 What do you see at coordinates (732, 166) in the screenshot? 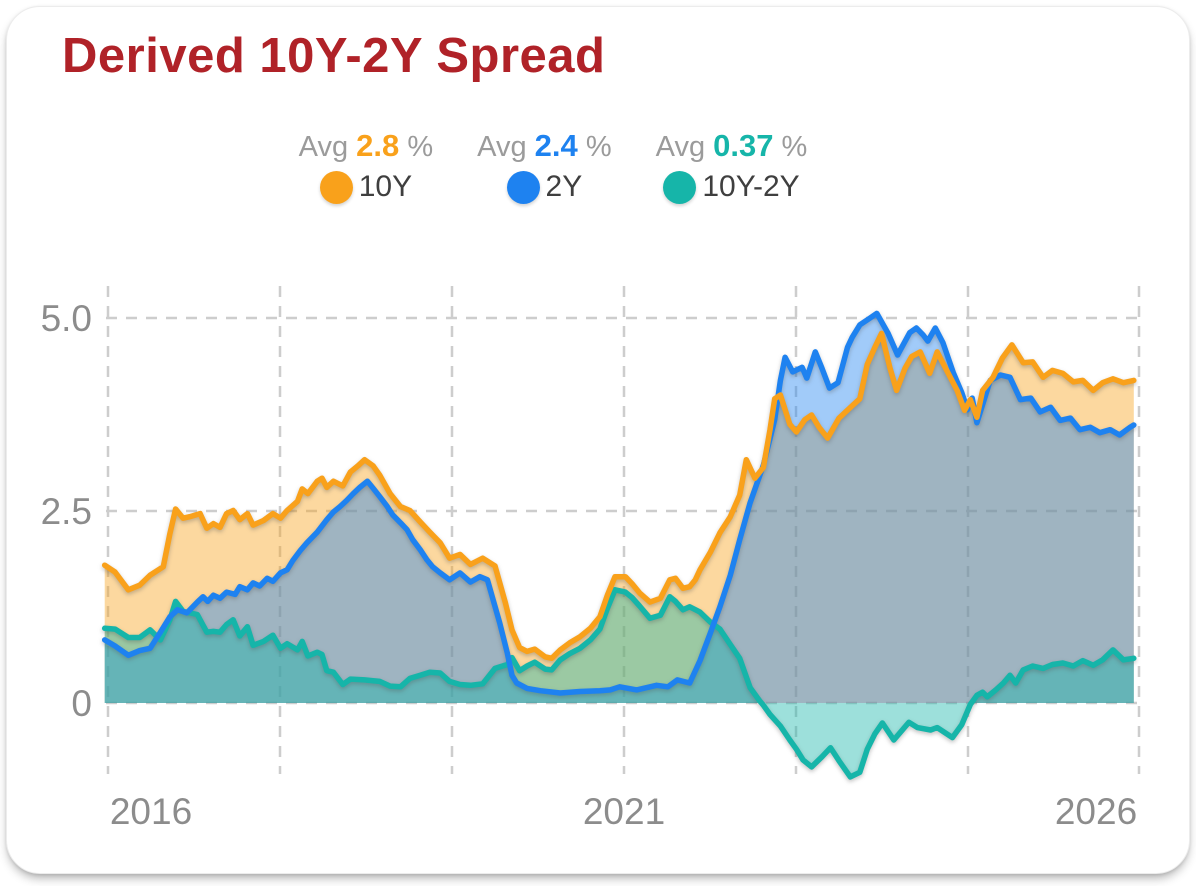
I see `legend-item-spread: Avg 0.37 % 10Y-2Y` at bounding box center [732, 166].